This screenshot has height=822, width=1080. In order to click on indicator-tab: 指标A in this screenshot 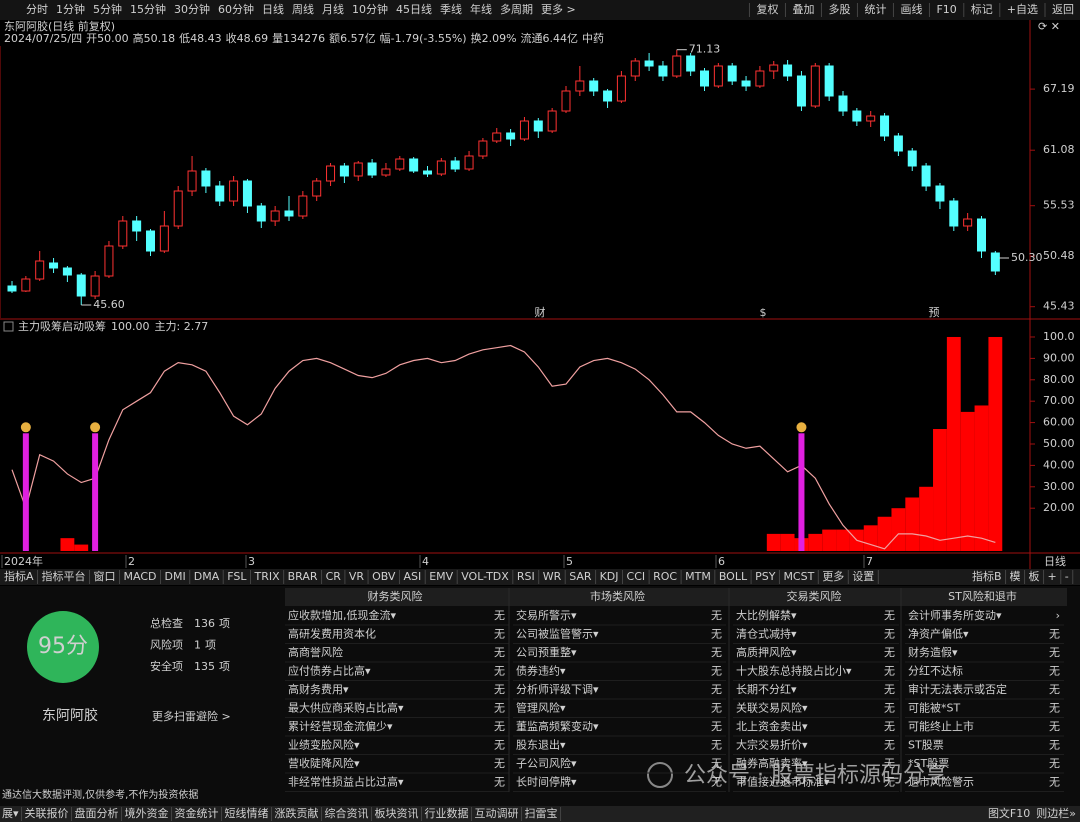, I will do `click(19, 576)`.